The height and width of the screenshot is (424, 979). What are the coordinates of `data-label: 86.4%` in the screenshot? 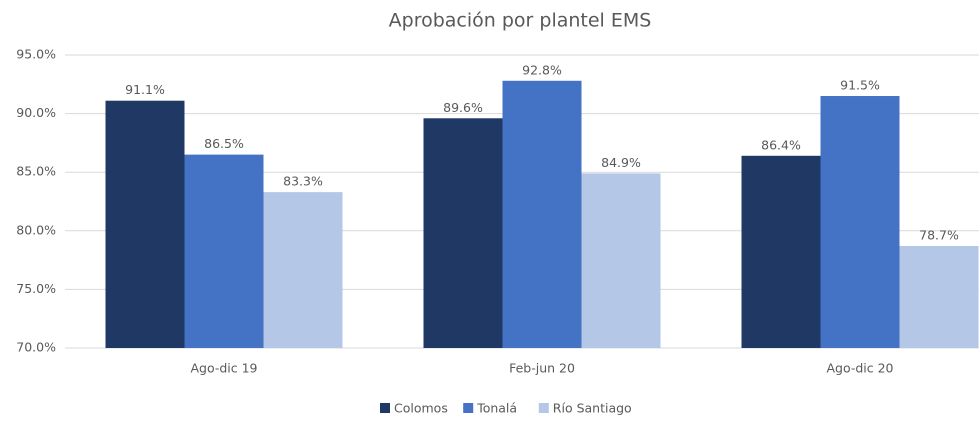 It's located at (781, 144).